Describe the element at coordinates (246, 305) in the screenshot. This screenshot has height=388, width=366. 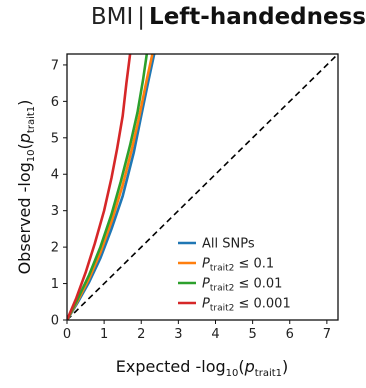
I see `legend-label: Ptrait2 ≤ 0.001` at that location.